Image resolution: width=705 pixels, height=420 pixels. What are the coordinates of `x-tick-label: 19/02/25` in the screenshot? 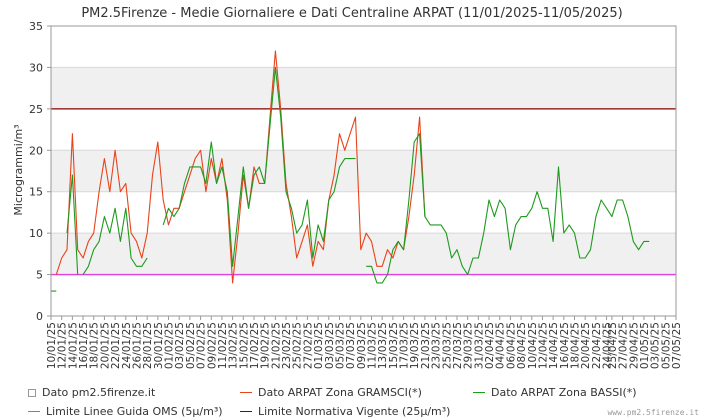 It's located at (266, 345).